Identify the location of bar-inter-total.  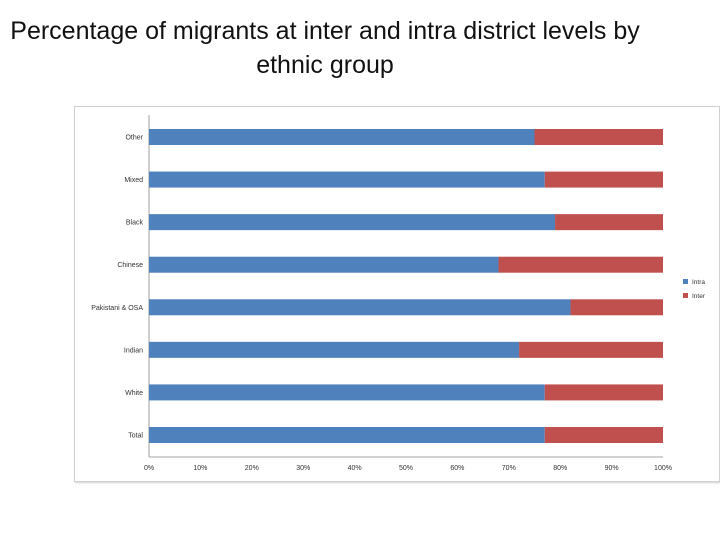
(603, 435).